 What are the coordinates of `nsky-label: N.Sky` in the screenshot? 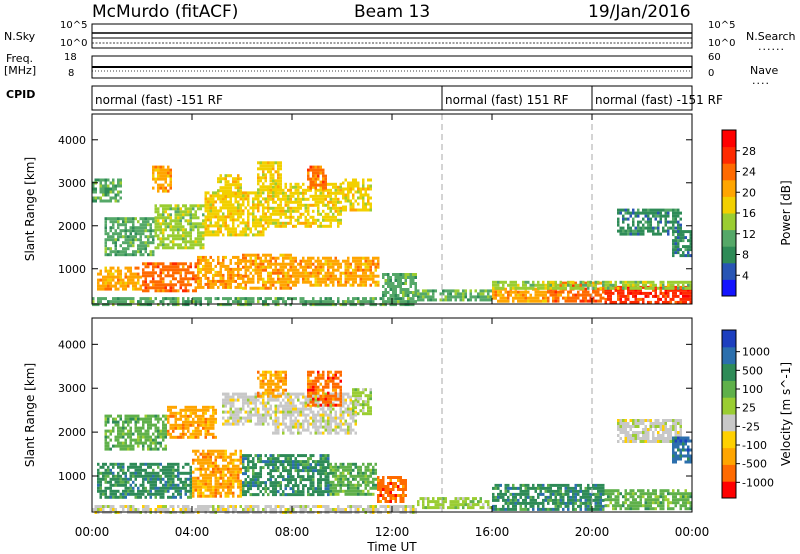 It's located at (20, 36).